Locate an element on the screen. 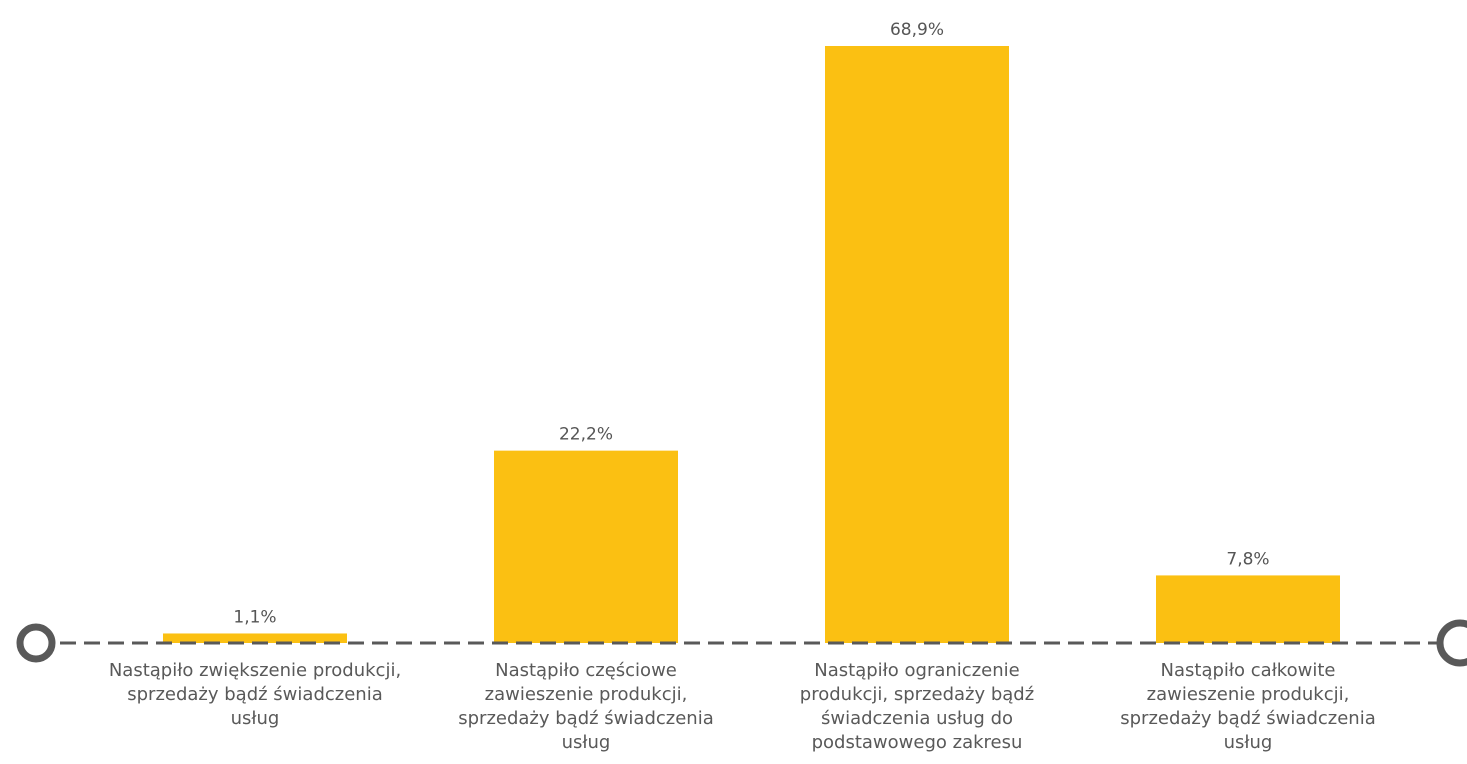  category-label-3-line-1: zawieszenie produkcji, is located at coordinates (1248, 694).